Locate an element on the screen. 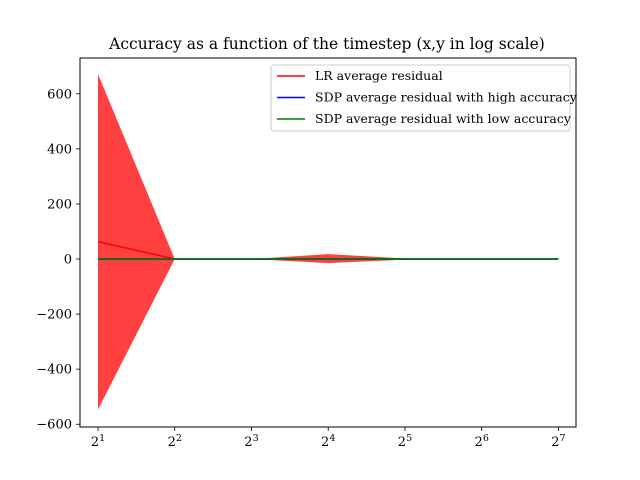 Image resolution: width=640 pixels, height=480 pixels. legend-label-series-0: LR average residual is located at coordinates (379, 75).